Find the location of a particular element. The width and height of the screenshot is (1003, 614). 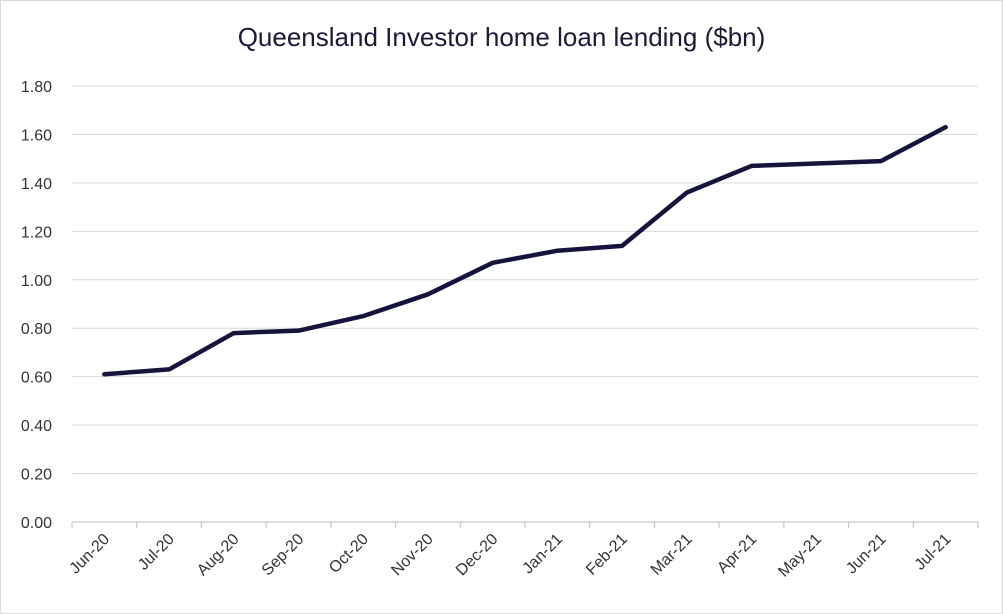

y-tick-label: 1.20 is located at coordinates (36, 232).